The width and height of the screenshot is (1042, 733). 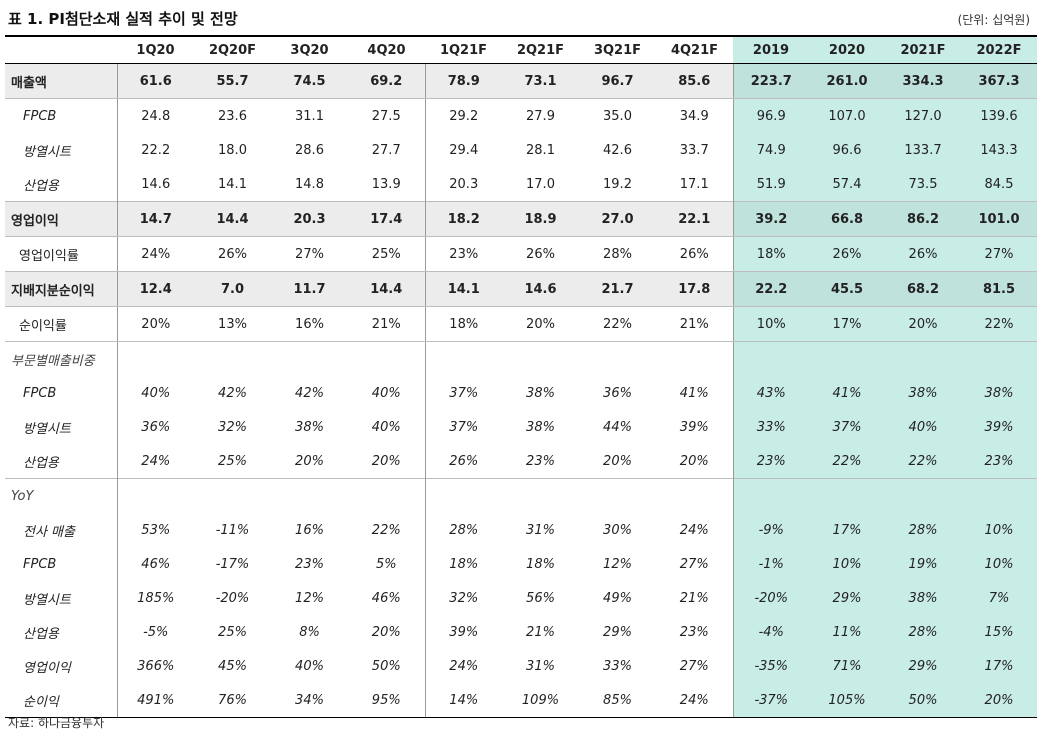 I want to click on value-cell: 29%, so click(x=847, y=598).